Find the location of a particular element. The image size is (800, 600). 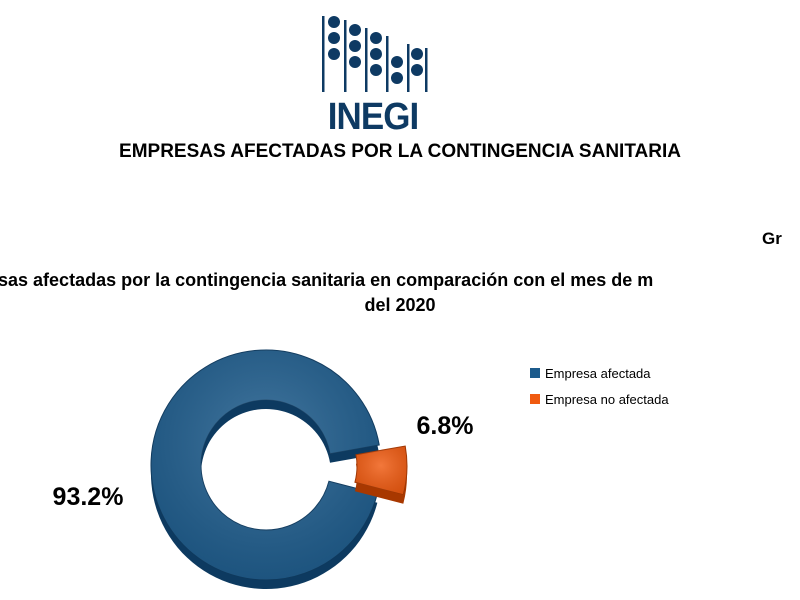

donut-slice-shade-empresa-no-afectada is located at coordinates (380, 470).